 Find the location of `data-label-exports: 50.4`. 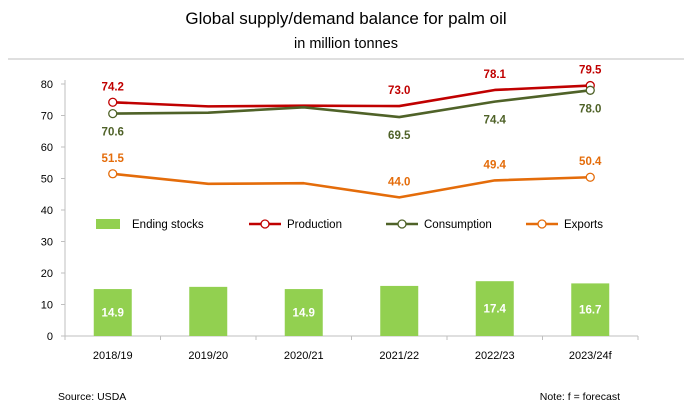

data-label-exports: 50.4 is located at coordinates (590, 162).